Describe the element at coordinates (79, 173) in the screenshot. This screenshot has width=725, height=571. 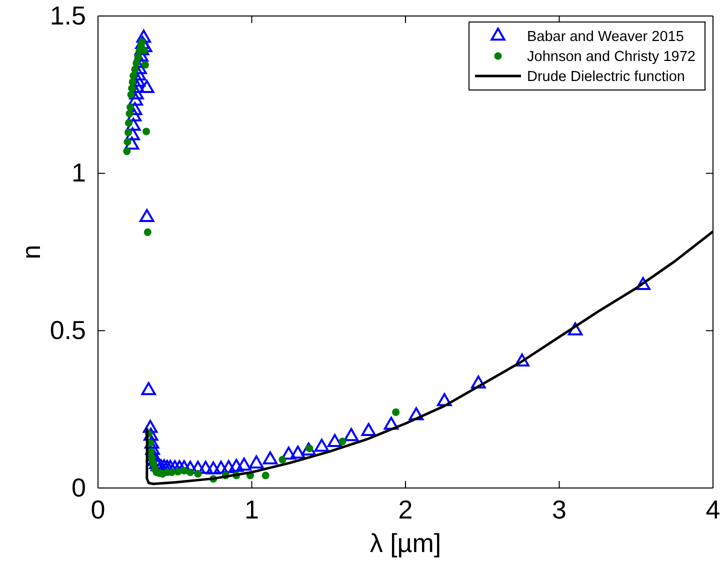
I see `y-tick-label: 1` at that location.